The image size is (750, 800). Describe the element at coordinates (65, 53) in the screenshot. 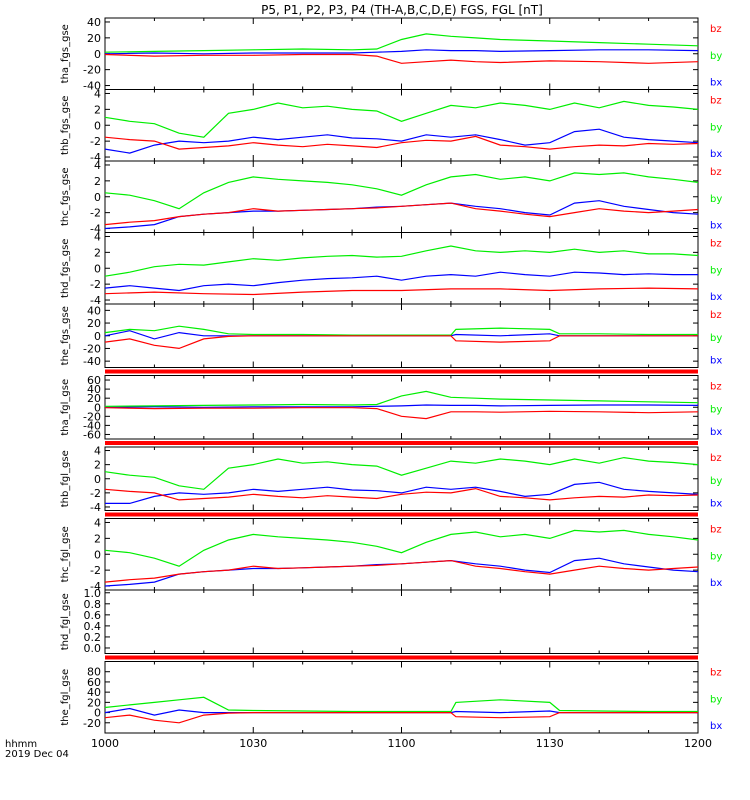

I see `y-axis-label: tha_fgs_gse` at that location.